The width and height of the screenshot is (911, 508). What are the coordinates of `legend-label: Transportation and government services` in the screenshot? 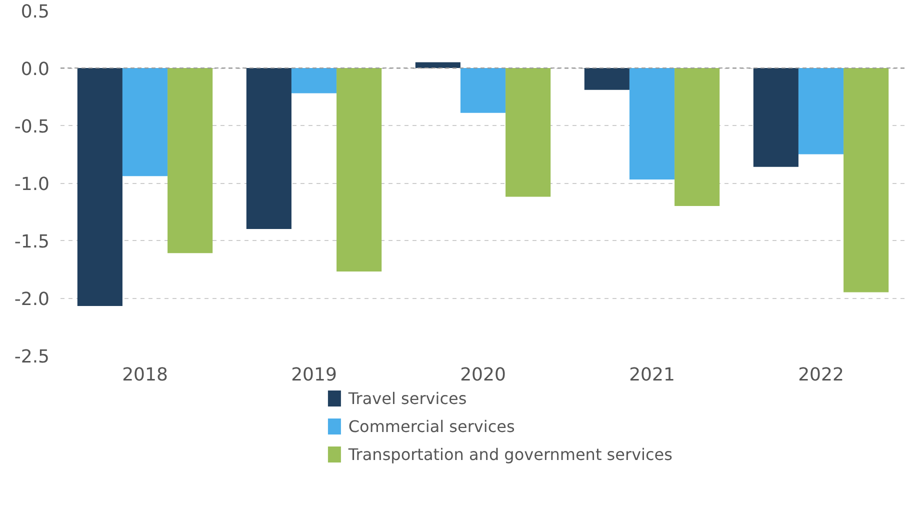 It's located at (509, 454).